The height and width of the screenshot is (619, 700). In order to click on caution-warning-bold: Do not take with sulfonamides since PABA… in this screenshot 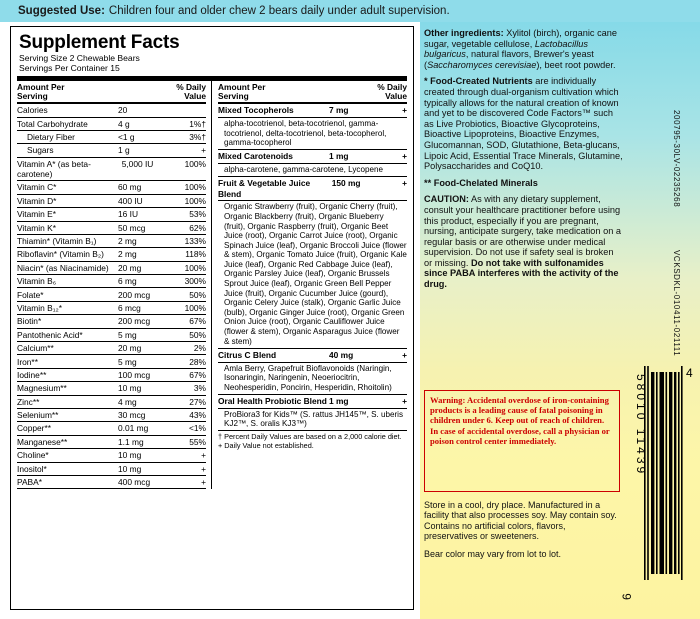, I will do `click(521, 273)`.